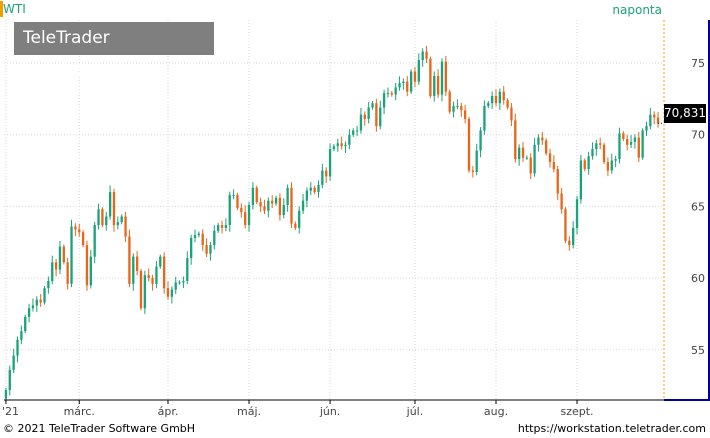  I want to click on symbol-marker, so click(1, 9).